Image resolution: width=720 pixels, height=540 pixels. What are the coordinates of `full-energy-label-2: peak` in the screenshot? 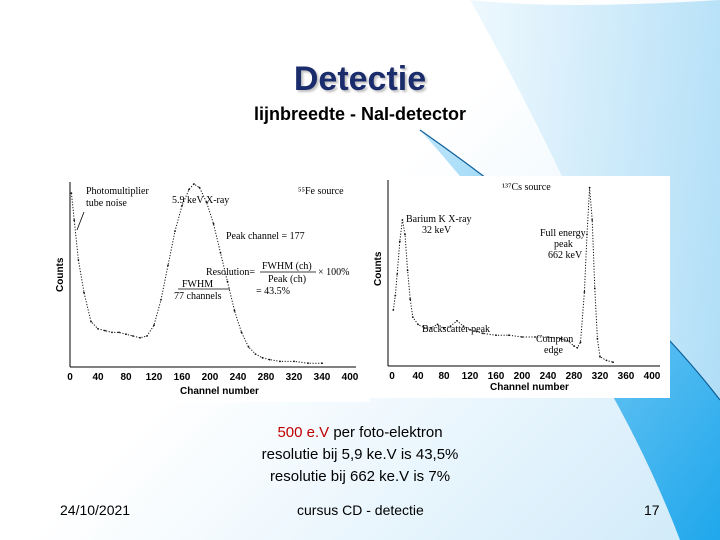 It's located at (563, 244).